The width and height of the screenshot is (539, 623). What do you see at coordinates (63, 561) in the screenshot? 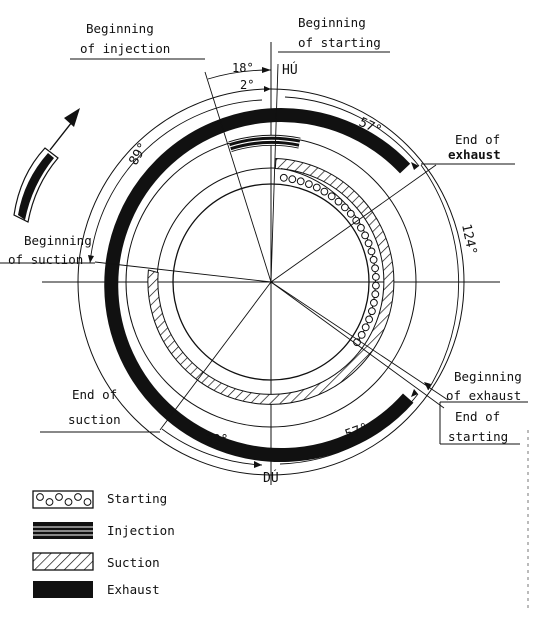
I see `legend-swatch-suction` at bounding box center [63, 561].